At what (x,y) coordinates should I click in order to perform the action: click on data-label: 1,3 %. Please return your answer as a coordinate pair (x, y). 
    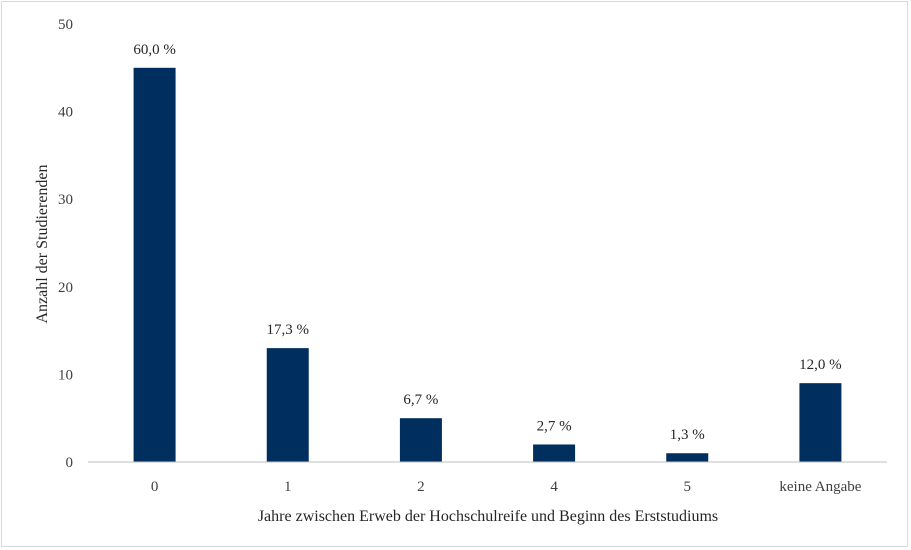
    Looking at the image, I should click on (687, 435).